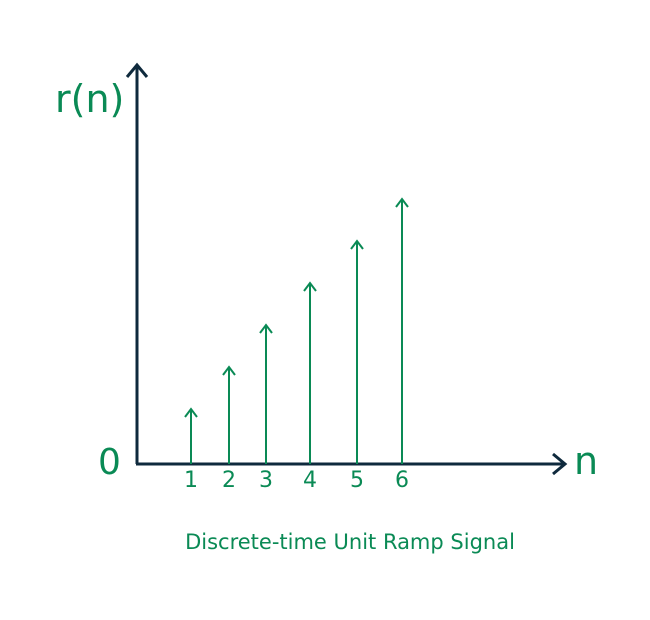 The width and height of the screenshot is (650, 620). What do you see at coordinates (137, 70) in the screenshot?
I see `y-axis-arrowhead` at bounding box center [137, 70].